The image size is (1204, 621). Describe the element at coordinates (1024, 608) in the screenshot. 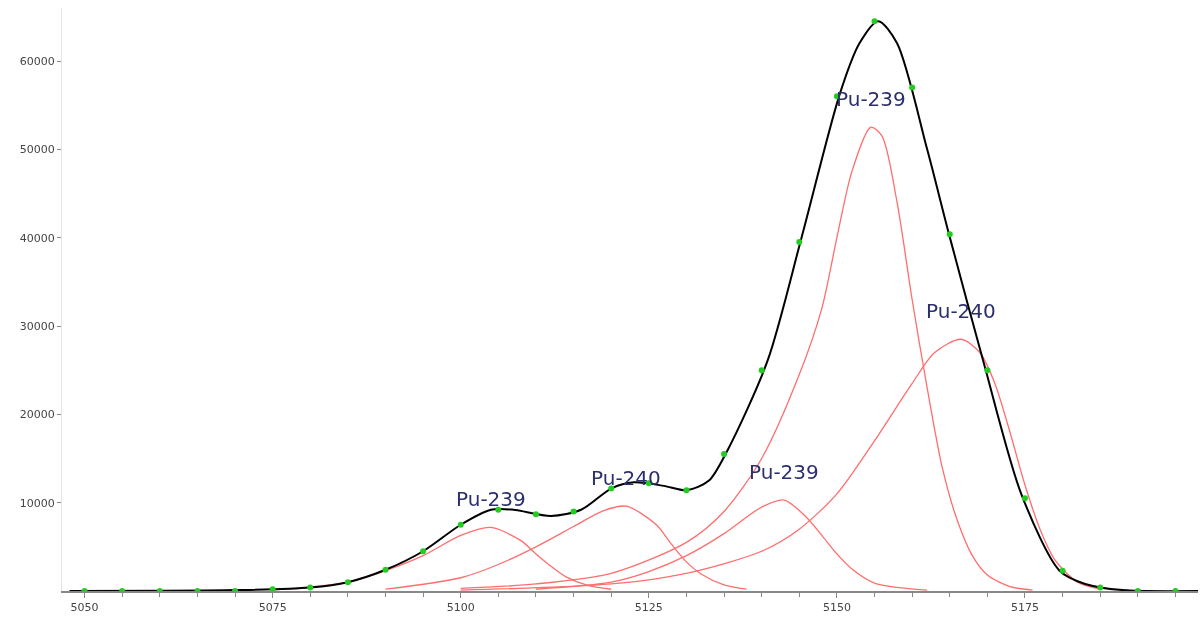

I see `x-tick-label: 5175` at that location.